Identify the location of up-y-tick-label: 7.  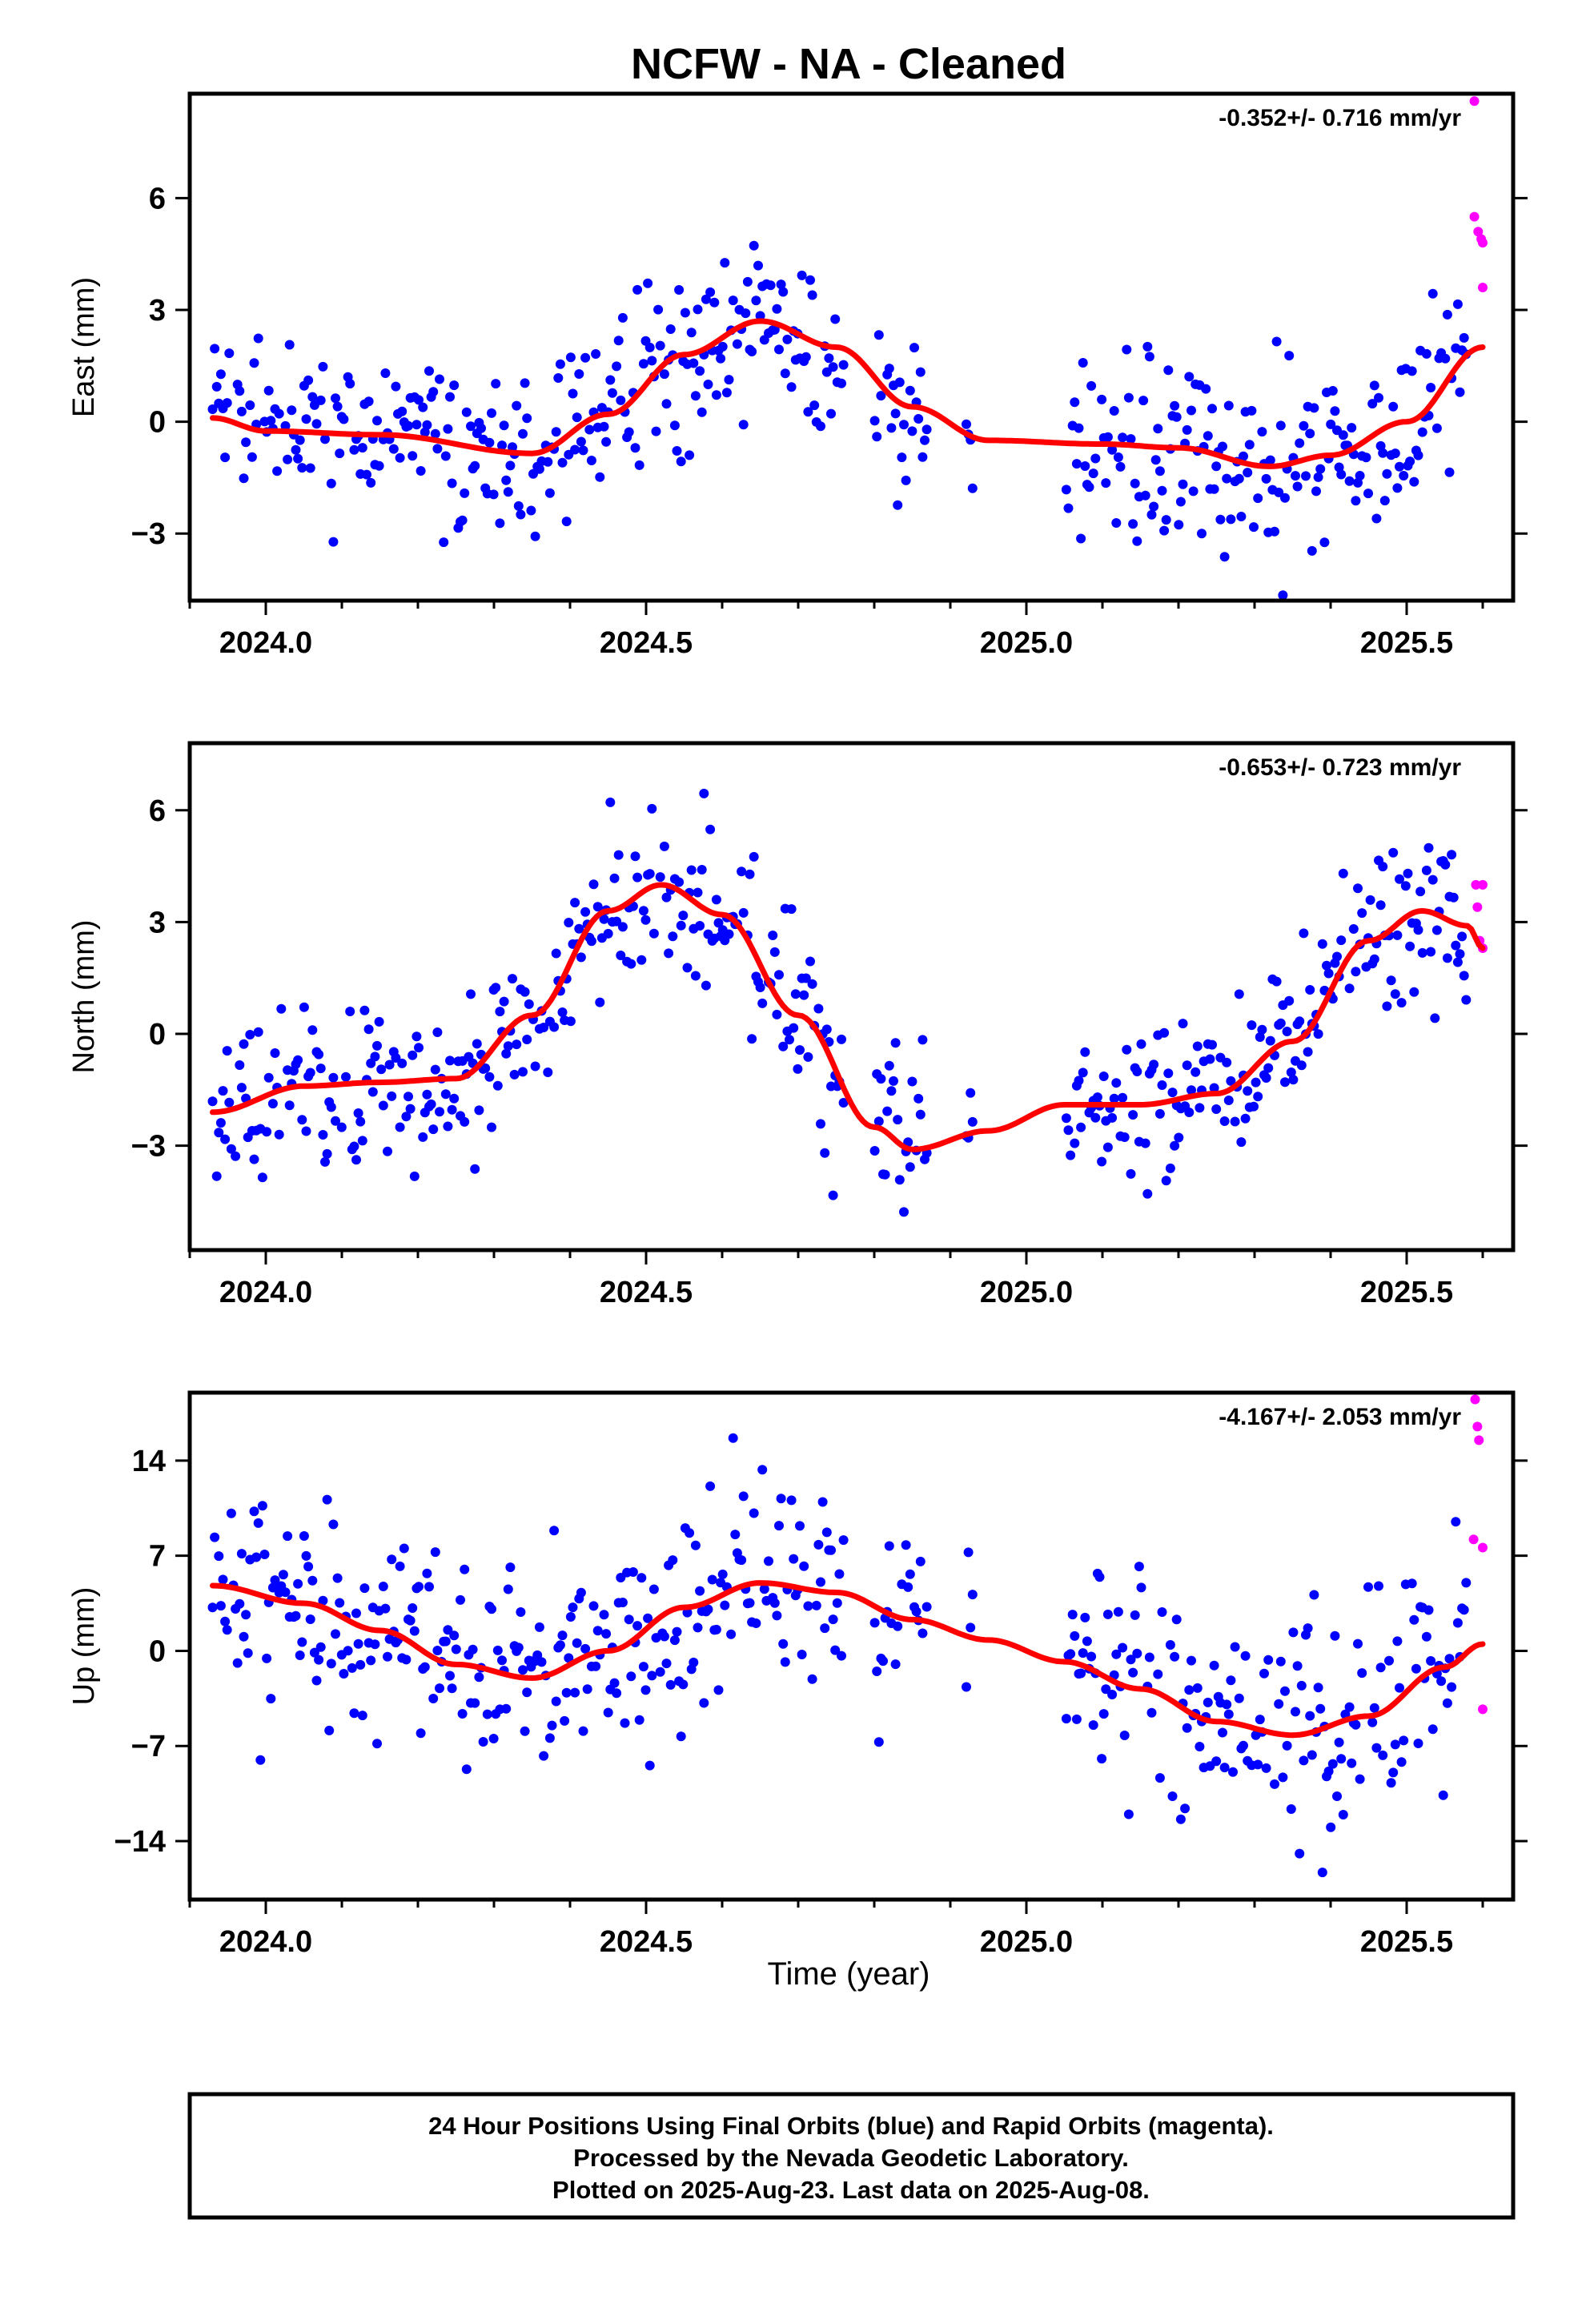
(157, 1557).